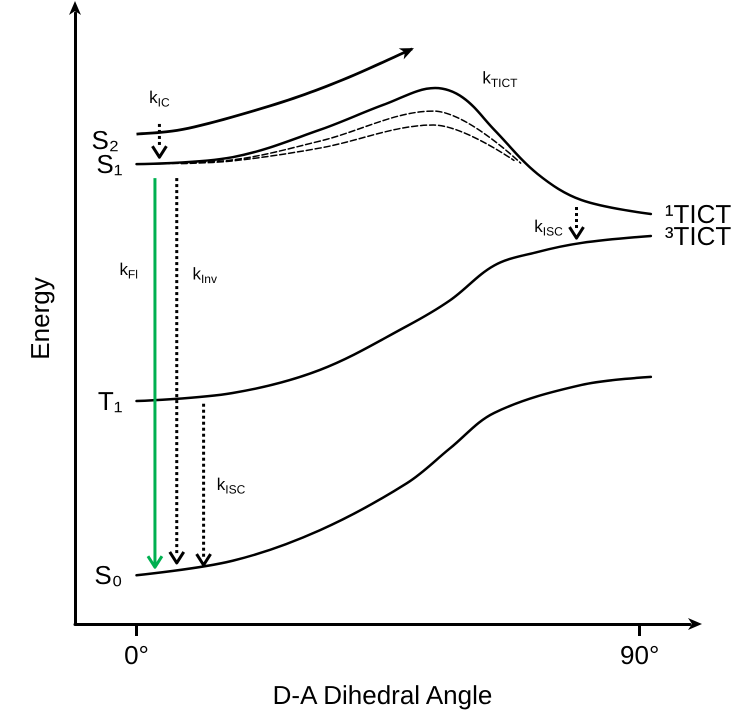 This screenshot has height=713, width=746. Describe the element at coordinates (136, 655) in the screenshot. I see `x-tick-label: 0°` at that location.